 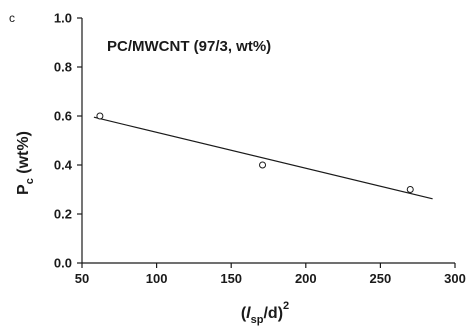 I want to click on y-tick-label: 1.0, so click(x=63, y=18).